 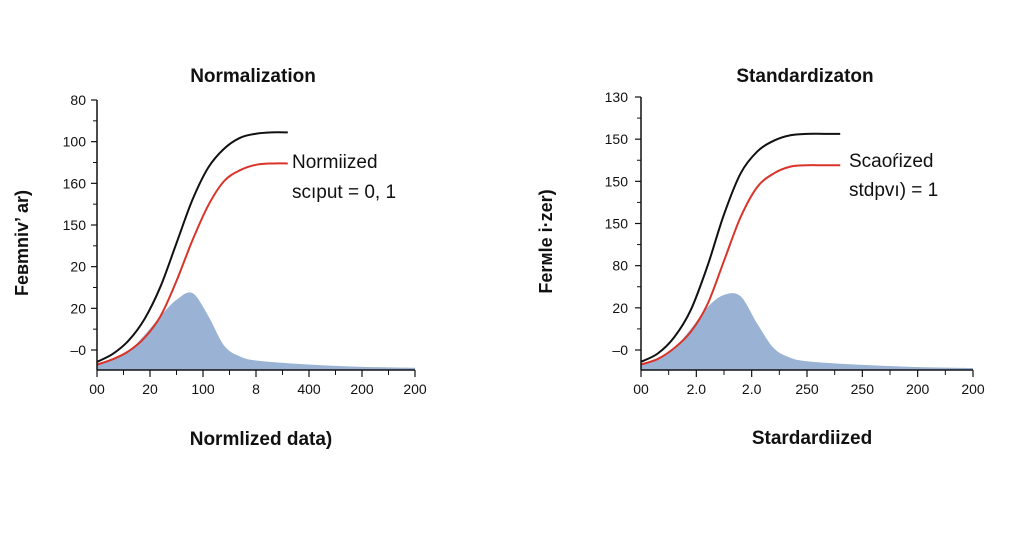 I want to click on y-axis-label: Ferмle i·zer), so click(x=546, y=241).